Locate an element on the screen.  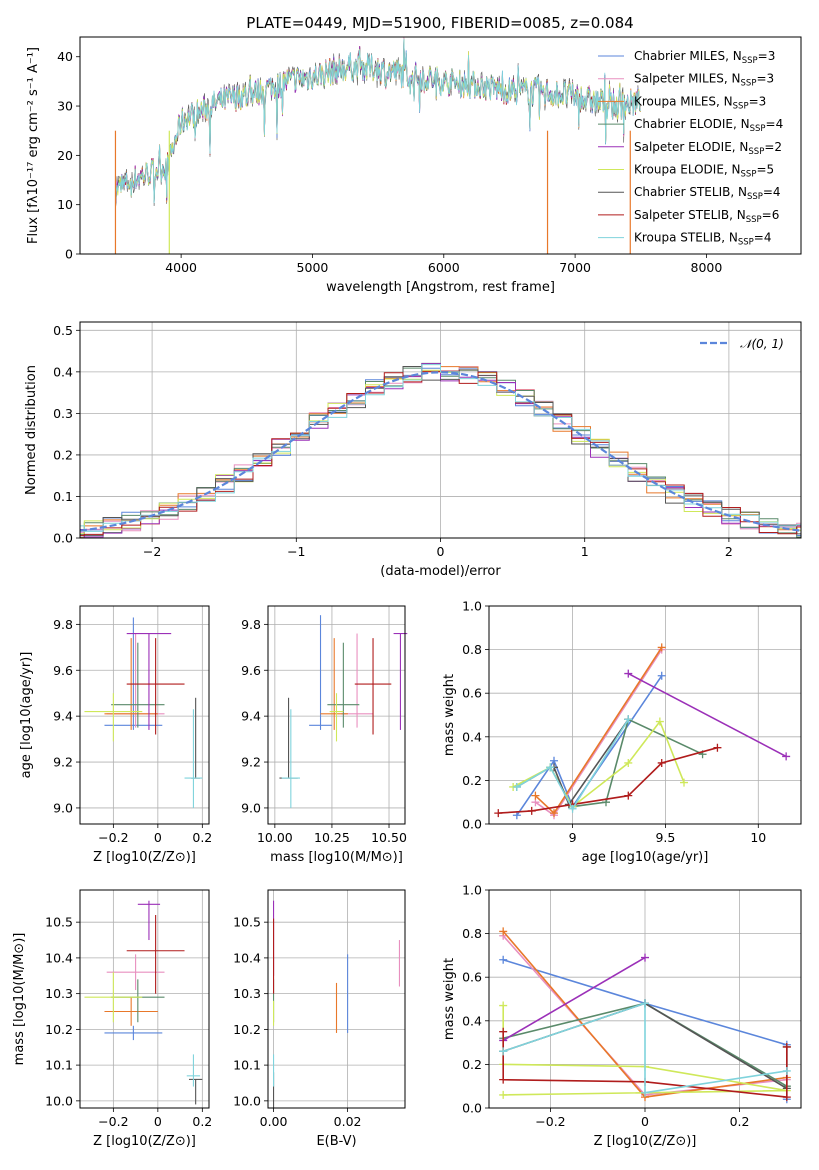
x-tick-label: 0 is located at coordinates (645, 1121).